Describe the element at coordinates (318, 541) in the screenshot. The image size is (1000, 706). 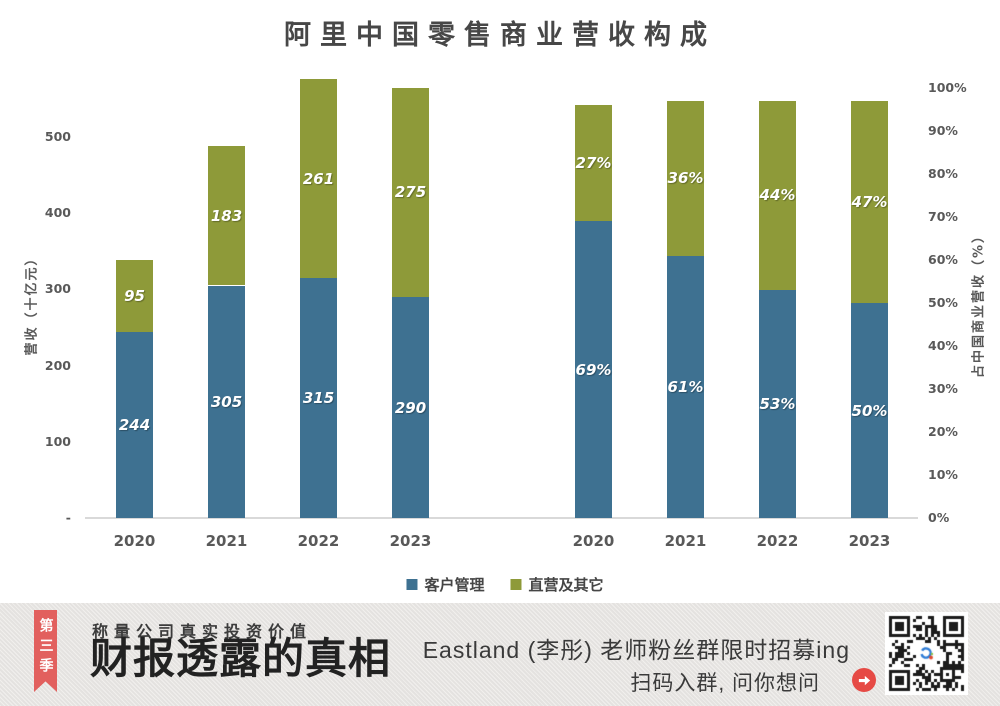
I see `x-axis-label-2022: 2022` at that location.